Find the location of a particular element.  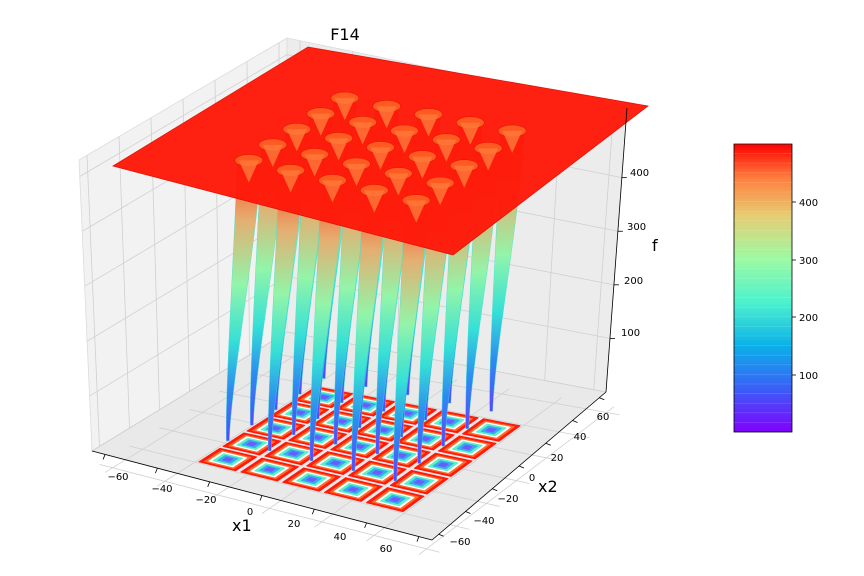

colorbar-tick-label: 100 is located at coordinates (808, 376).